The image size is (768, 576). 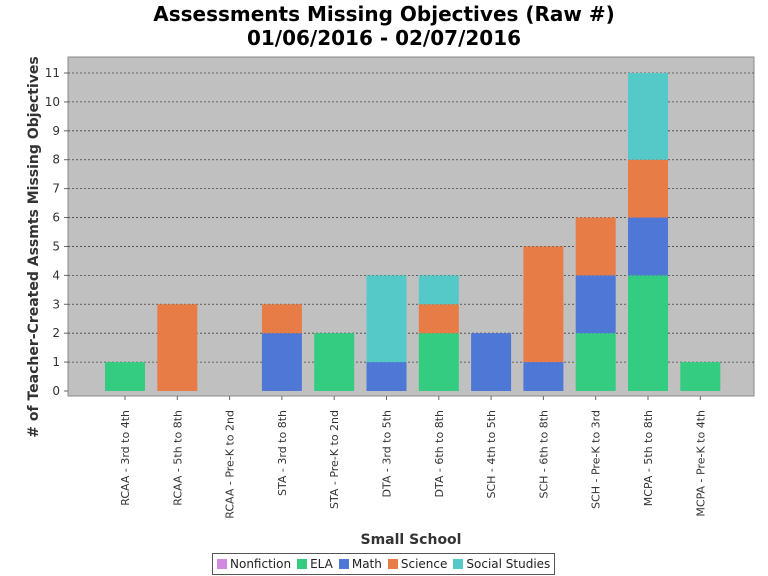 What do you see at coordinates (411, 540) in the screenshot?
I see `x-axis-label: Small School` at bounding box center [411, 540].